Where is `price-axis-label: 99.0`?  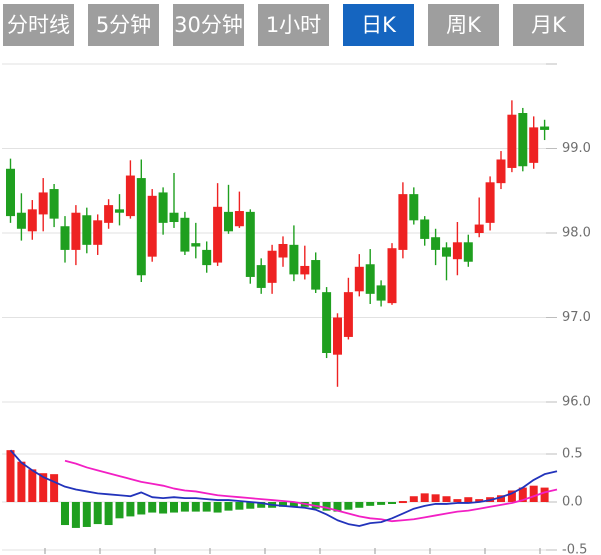
price-axis-label: 99.0 is located at coordinates (576, 148).